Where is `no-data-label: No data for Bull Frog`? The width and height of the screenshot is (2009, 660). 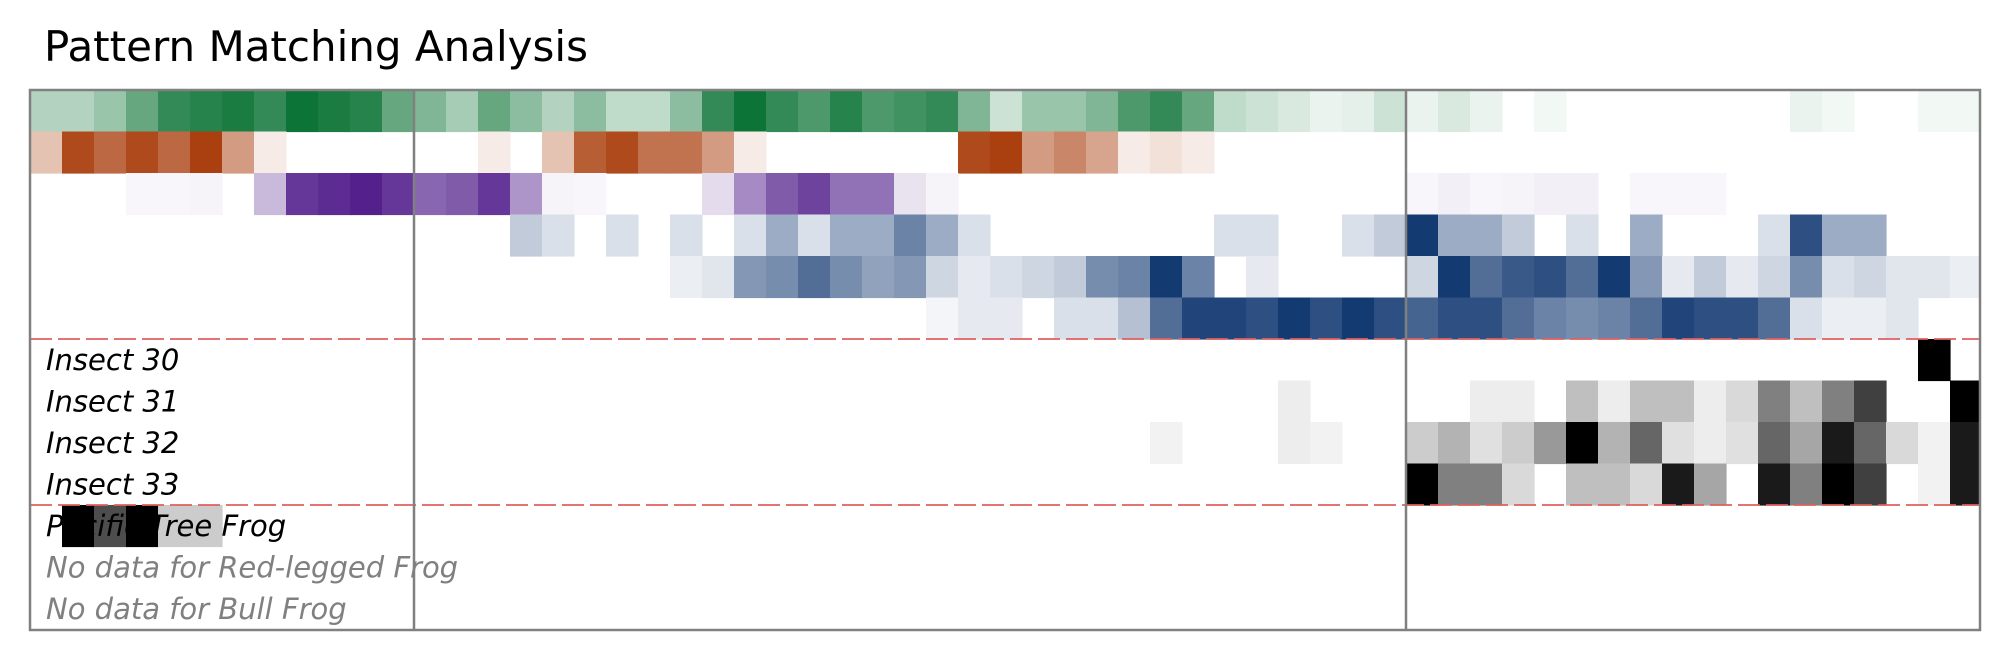 no-data-label: No data for Bull Frog is located at coordinates (196, 609).